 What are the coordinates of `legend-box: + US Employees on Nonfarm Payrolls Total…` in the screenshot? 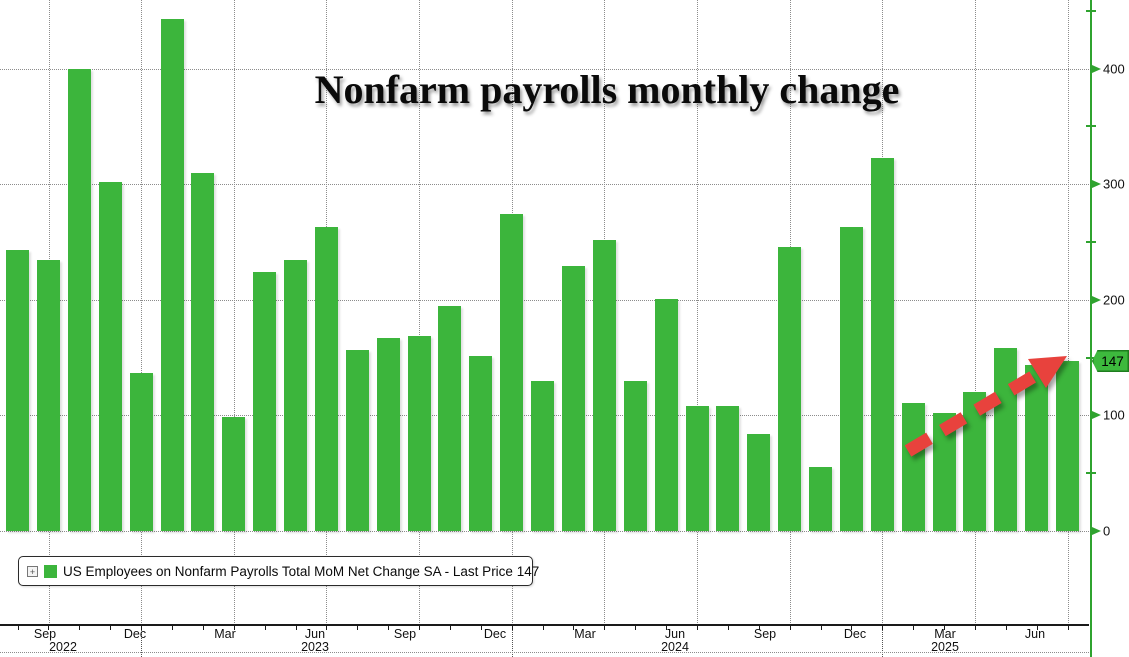 It's located at (278, 571).